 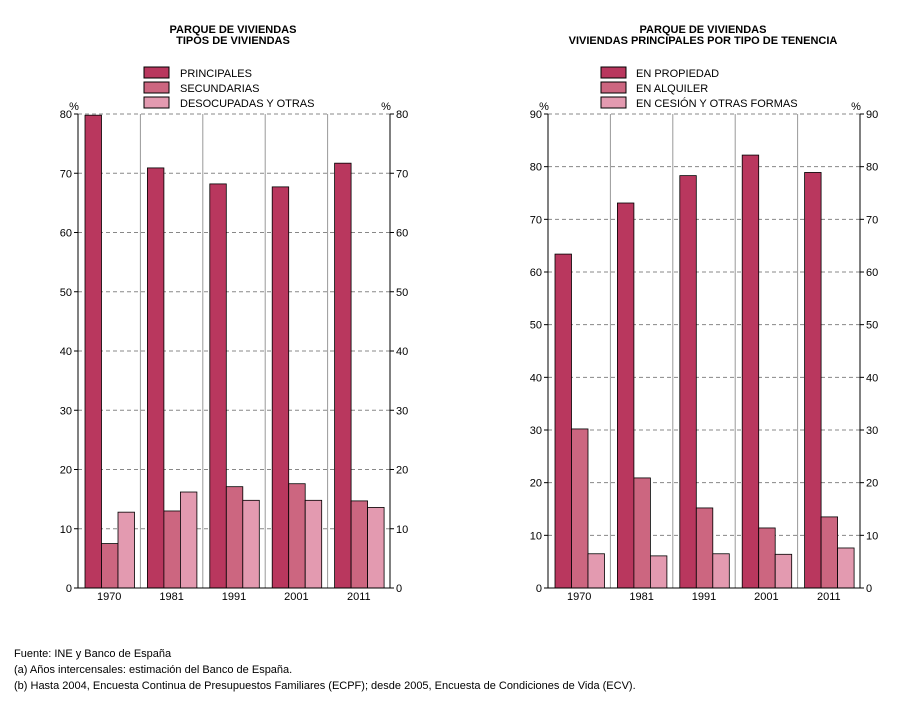 What do you see at coordinates (66, 352) in the screenshot?
I see `chart1-y-tick-left-40: 40` at bounding box center [66, 352].